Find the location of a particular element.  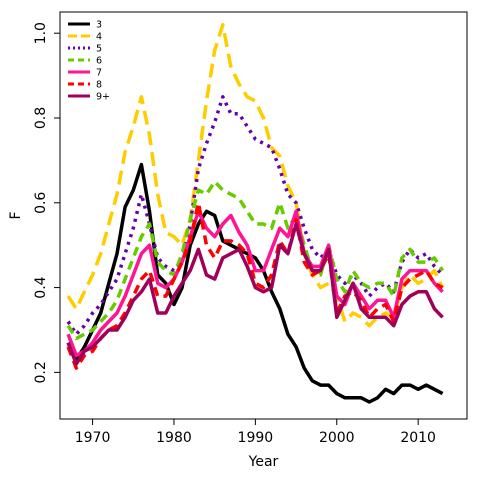

legend-label: 9+ is located at coordinates (103, 97).